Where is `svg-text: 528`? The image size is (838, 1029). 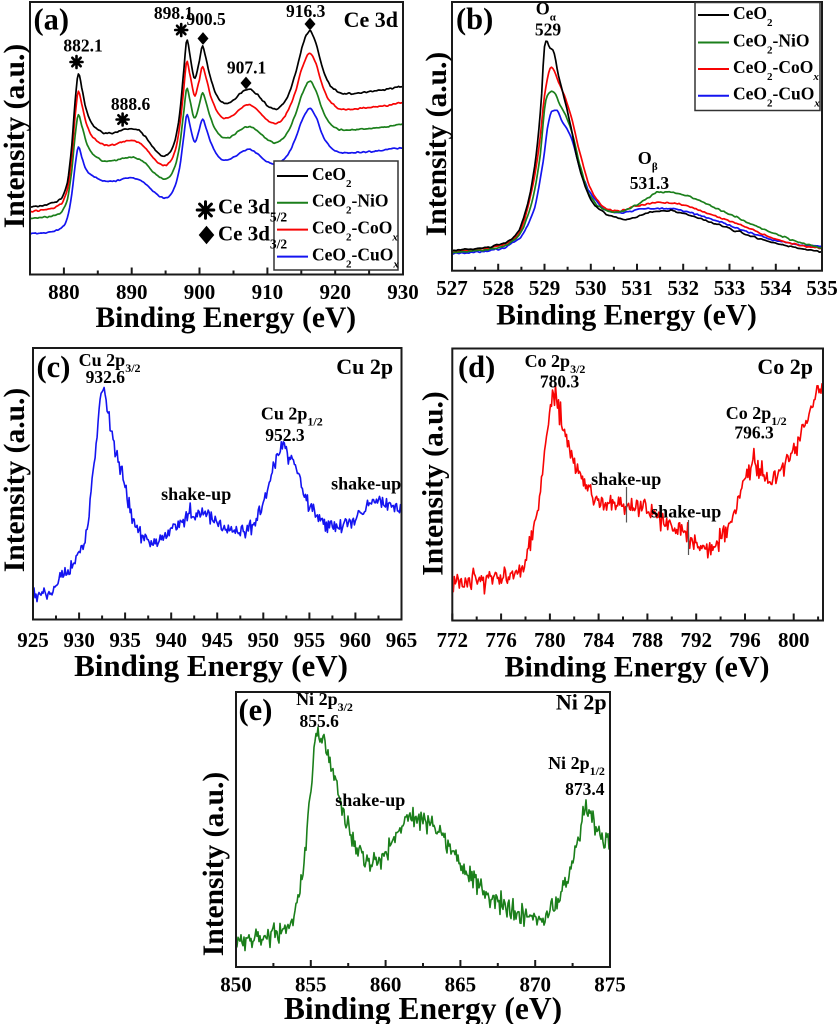
svg-text: 528 is located at coordinates (498, 288).